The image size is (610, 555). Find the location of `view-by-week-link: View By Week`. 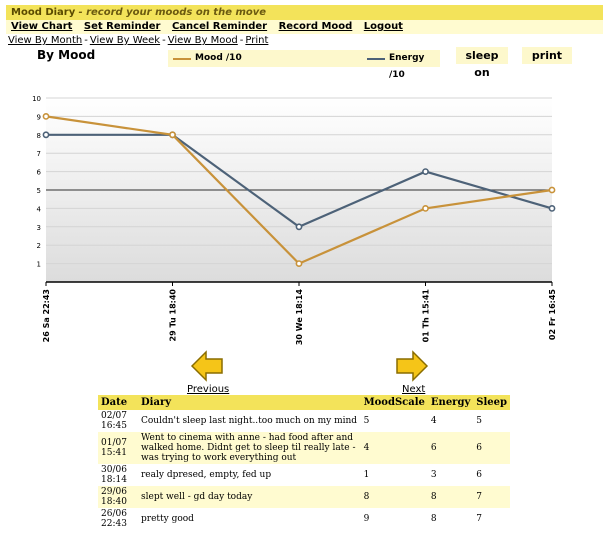

view-by-week-link: View By Week is located at coordinates (125, 40).